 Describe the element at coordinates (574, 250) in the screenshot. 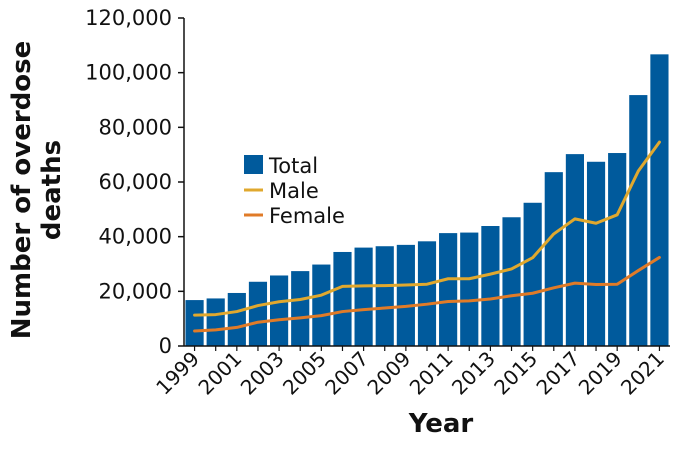

I see `bar-2017` at that location.